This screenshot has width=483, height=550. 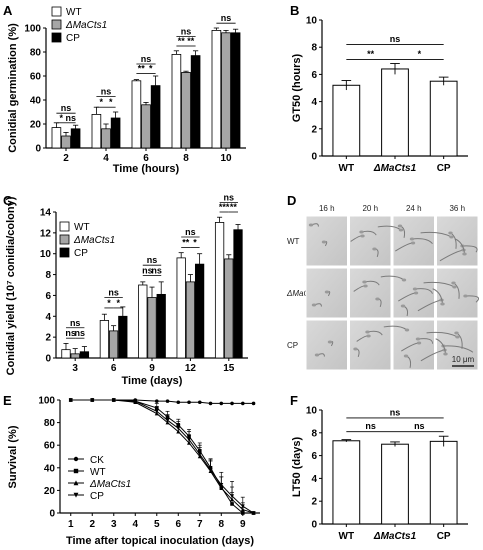 I want to click on x-tick-label: 7, so click(x=200, y=524).